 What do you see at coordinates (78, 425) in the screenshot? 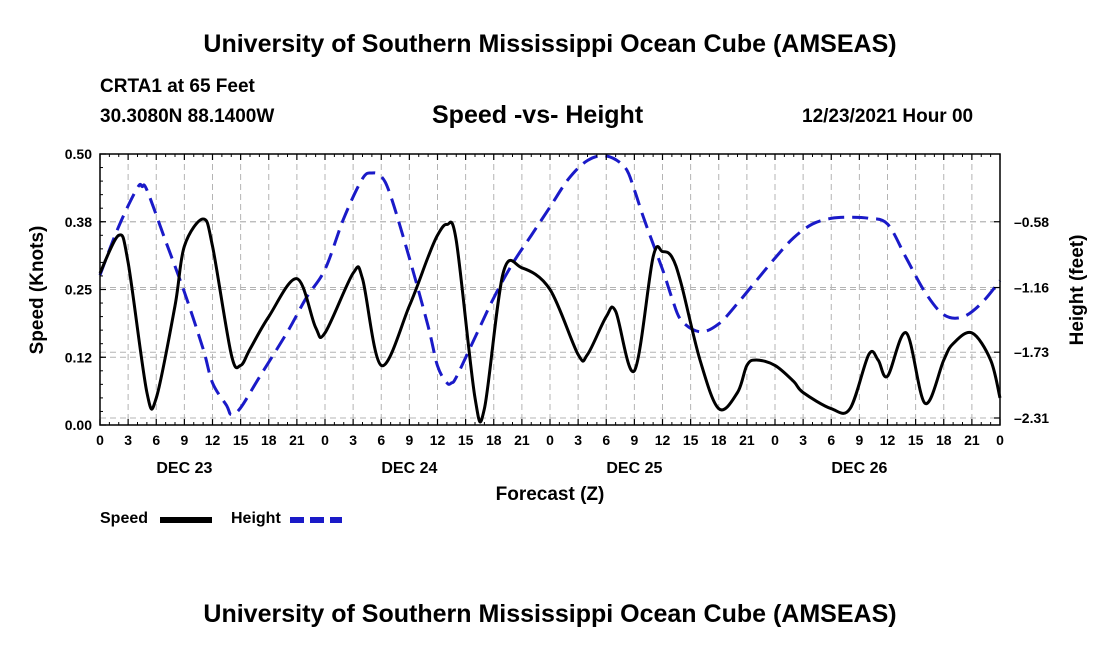
I see `y-tick-label: 0.00` at bounding box center [78, 425].